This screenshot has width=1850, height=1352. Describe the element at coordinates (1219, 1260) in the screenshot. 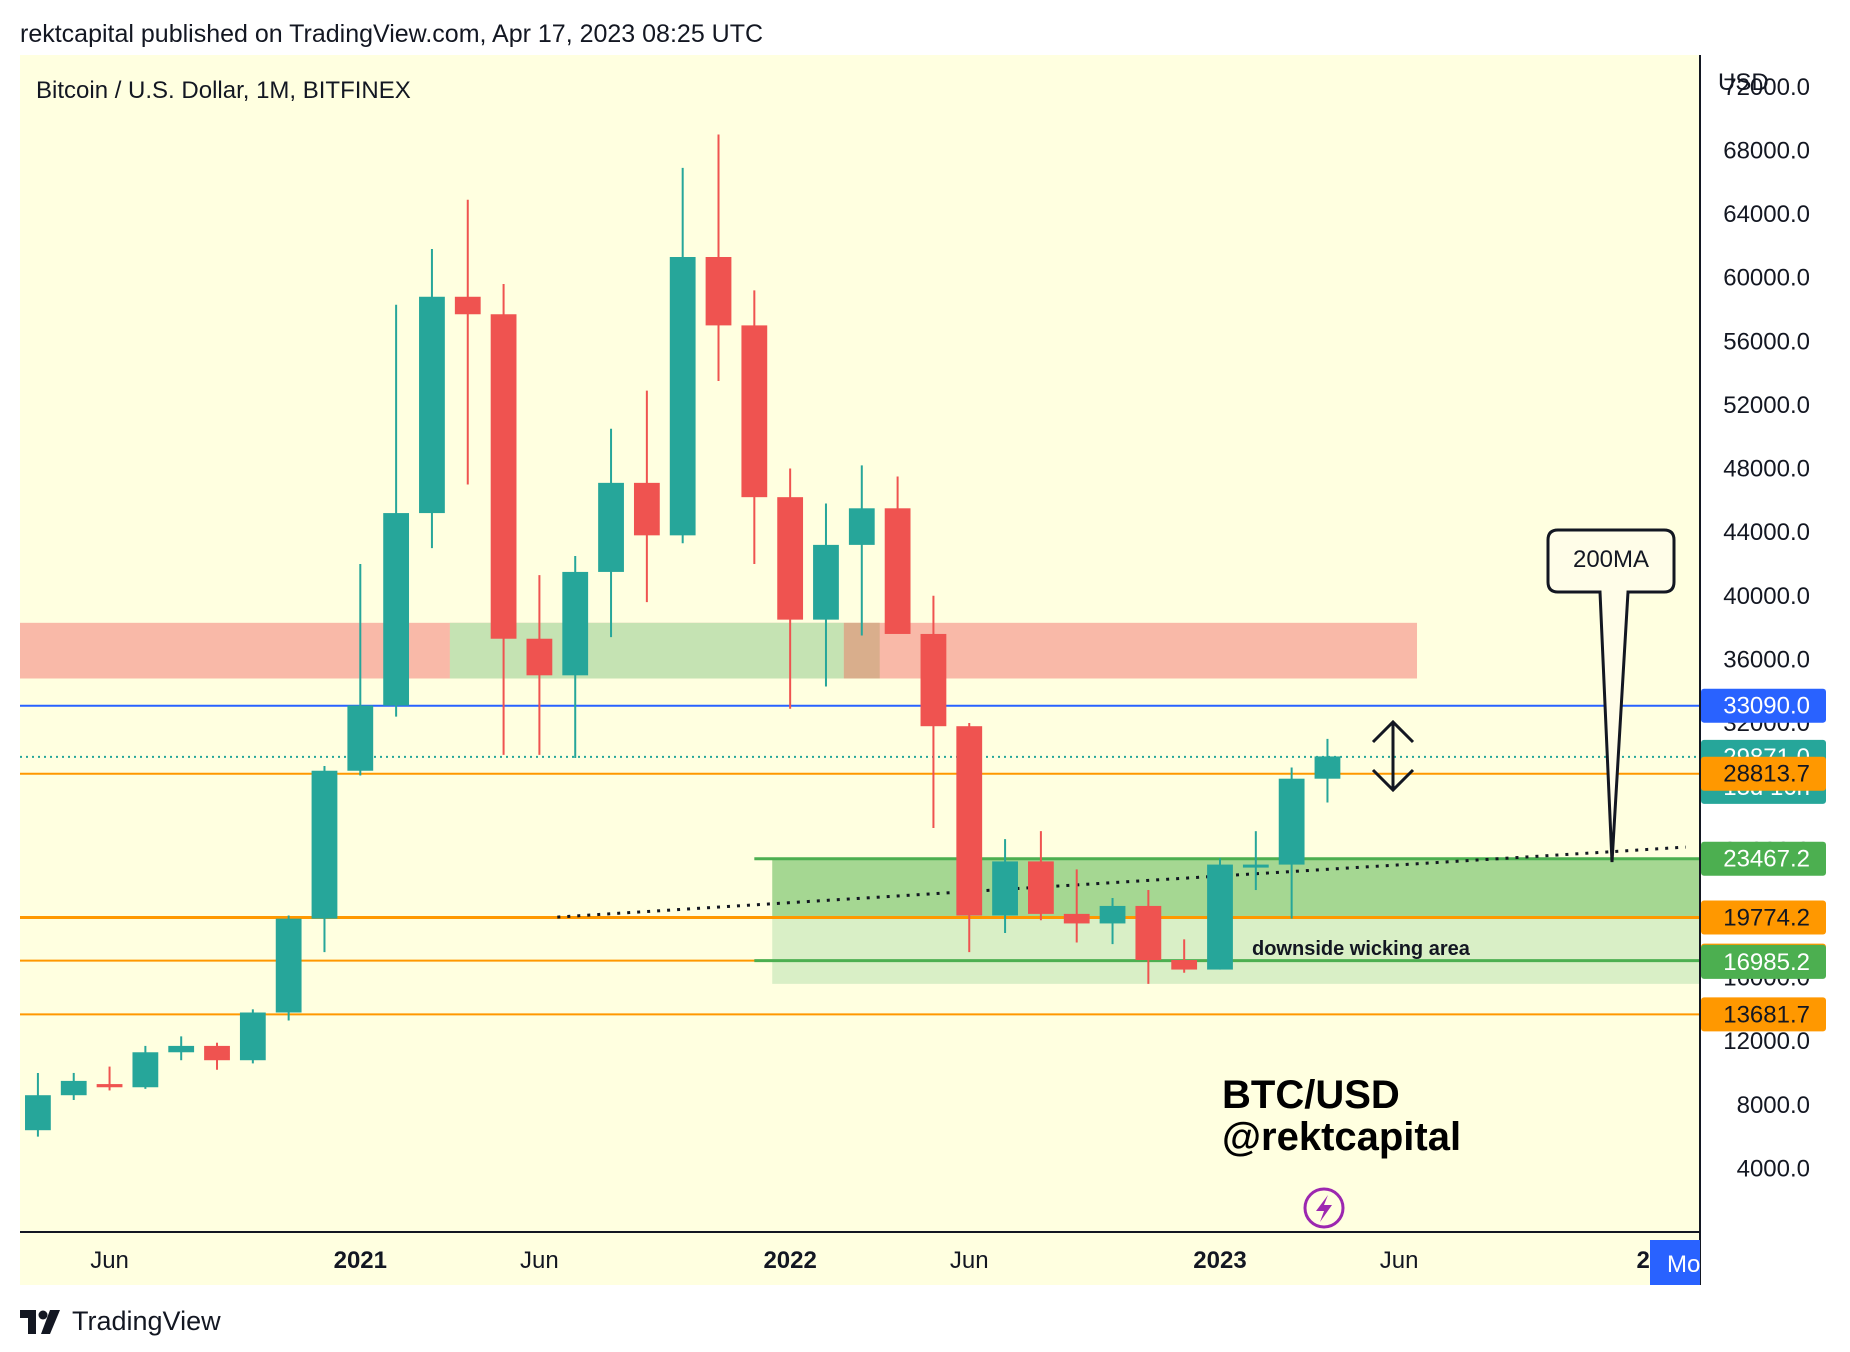

I see `x-tick-label: 2023` at that location.